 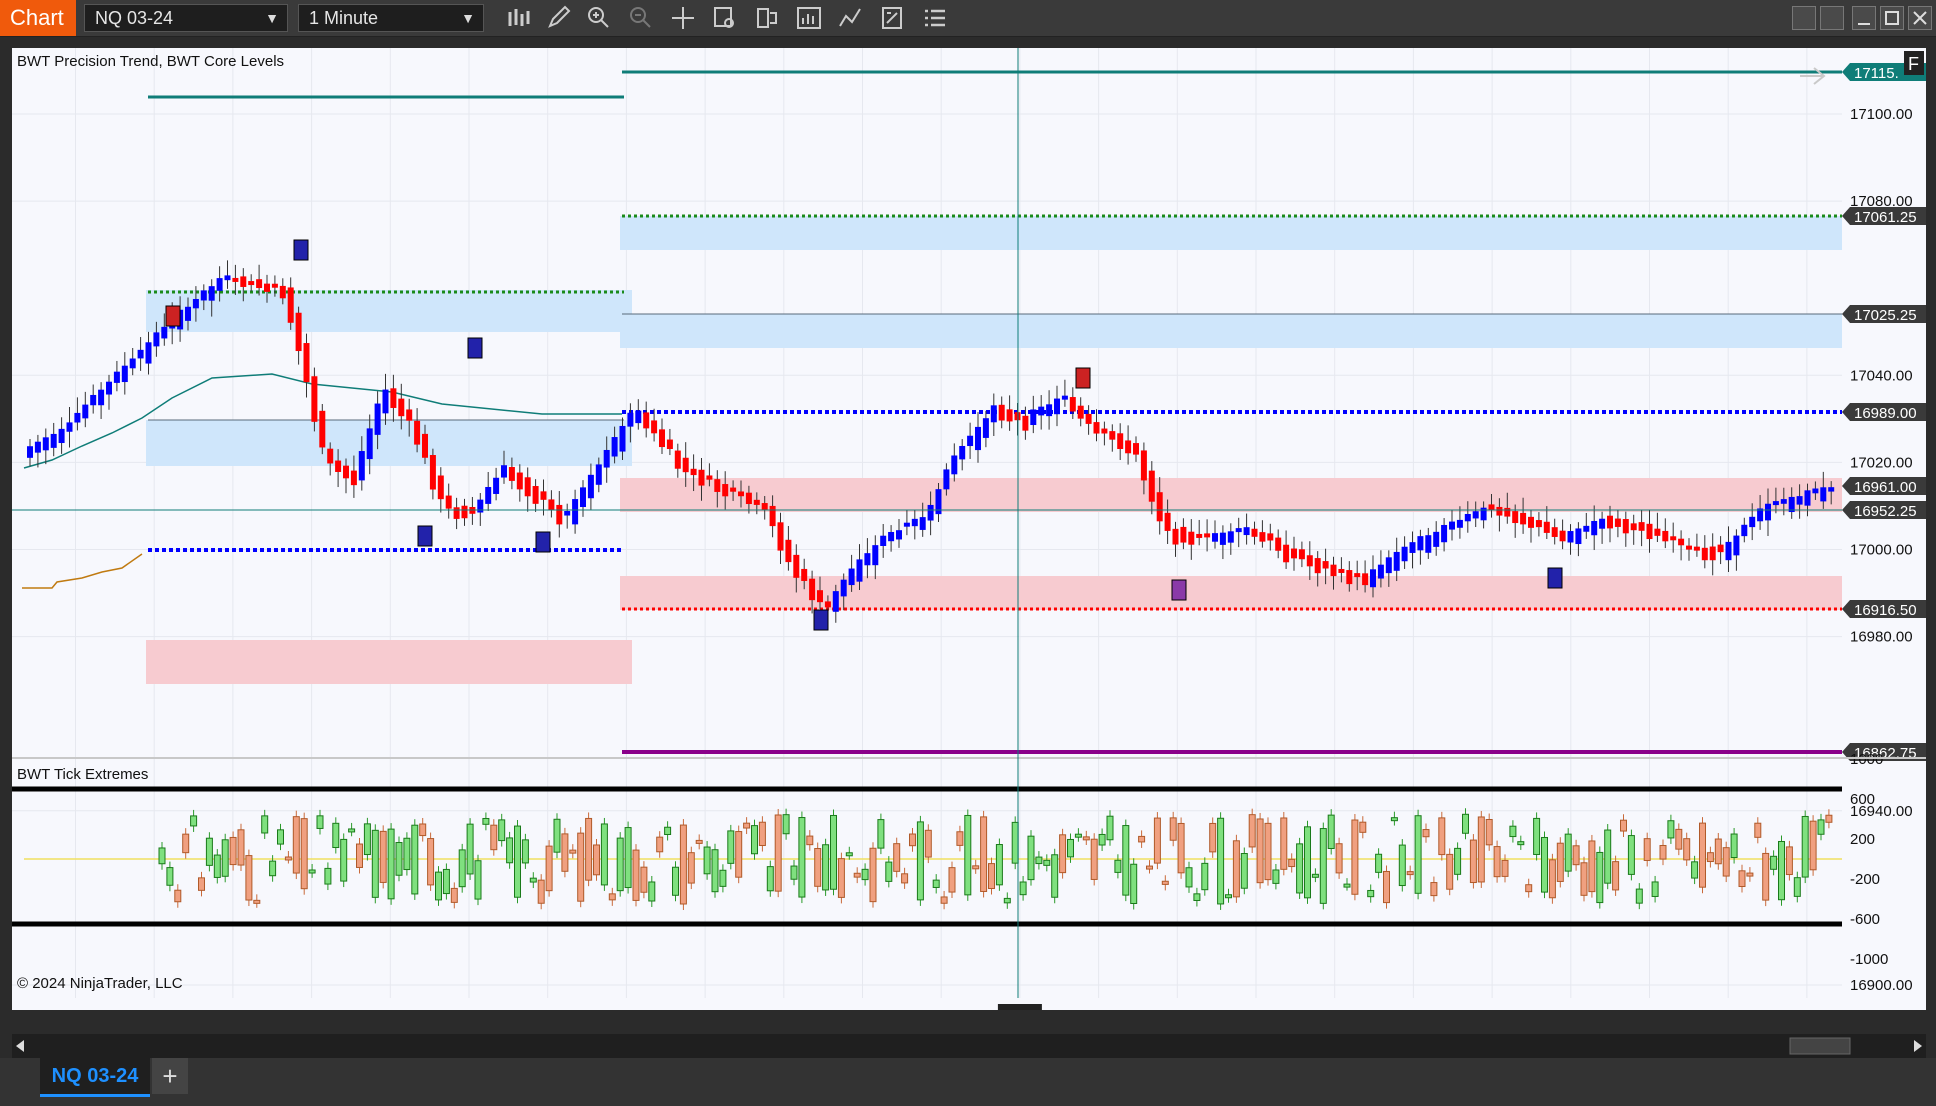 I want to click on properties-icon, so click(x=767, y=18).